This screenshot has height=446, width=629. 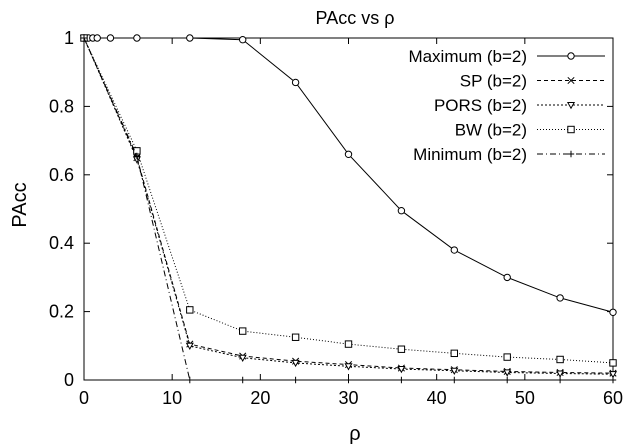 I want to click on x-tick-label: 50, so click(x=525, y=398).